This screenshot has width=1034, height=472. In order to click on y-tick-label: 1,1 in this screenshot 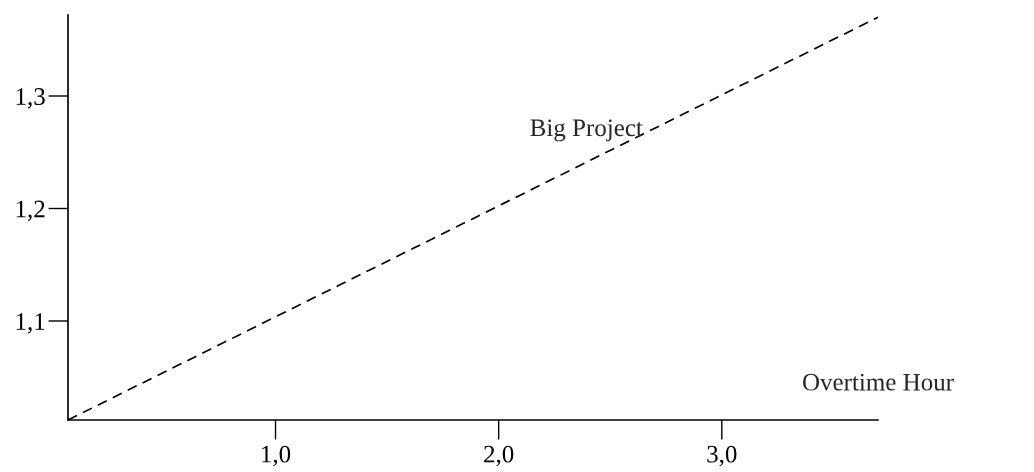, I will do `click(30, 323)`.